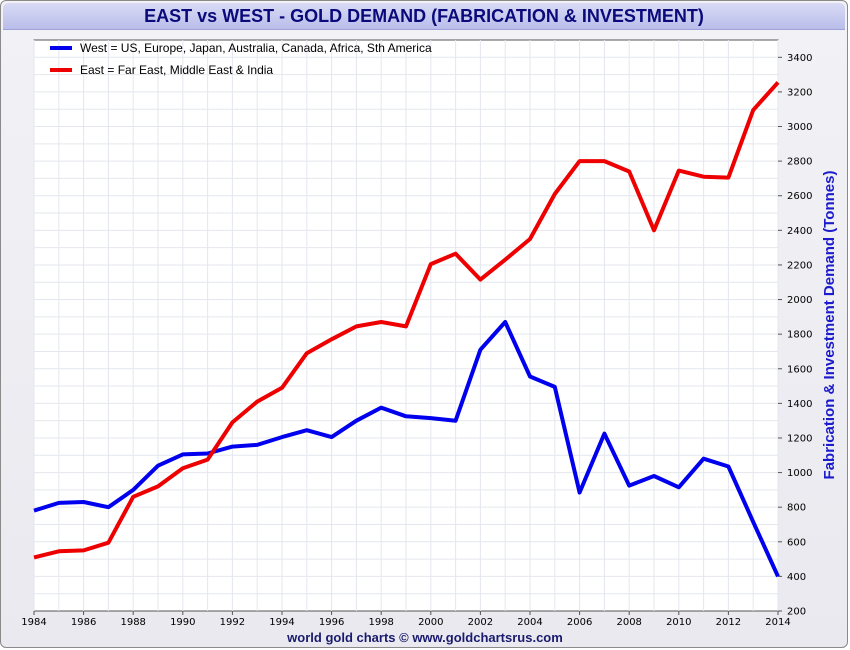 The height and width of the screenshot is (650, 850). What do you see at coordinates (281, 622) in the screenshot?
I see `x-tick-label: 1994` at bounding box center [281, 622].